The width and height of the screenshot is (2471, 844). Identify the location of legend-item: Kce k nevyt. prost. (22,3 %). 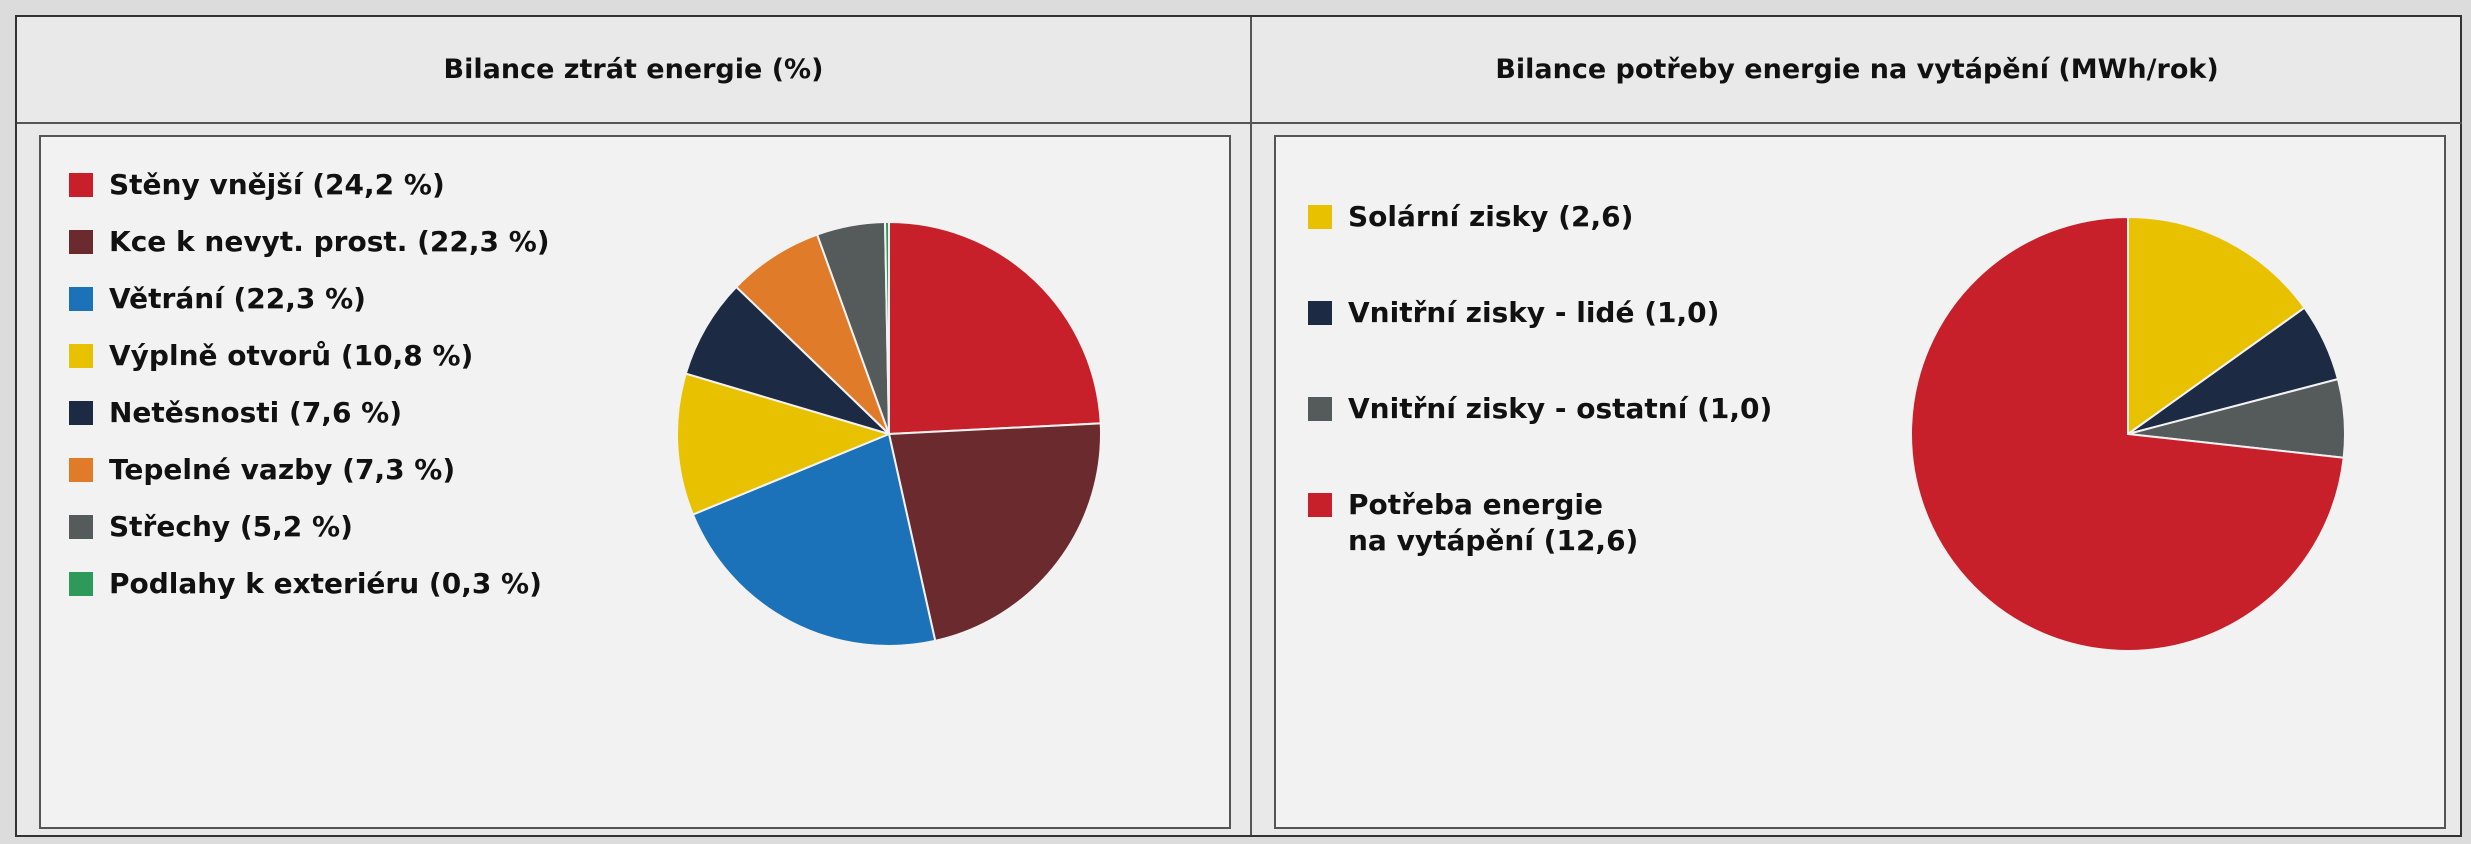
(309, 242).